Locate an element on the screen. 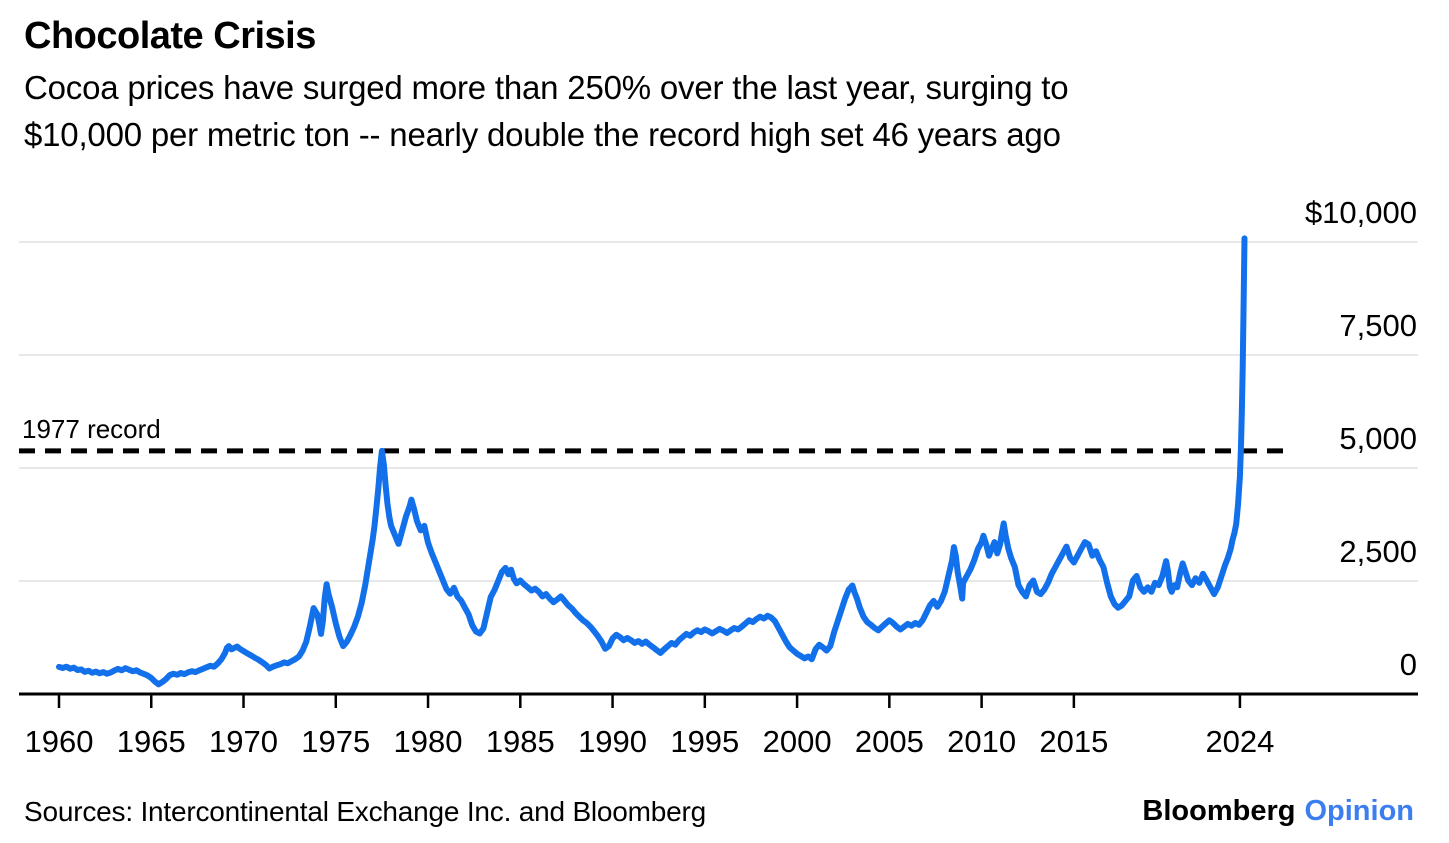 The image size is (1449, 843). x-axis-label: 2005 is located at coordinates (889, 741).